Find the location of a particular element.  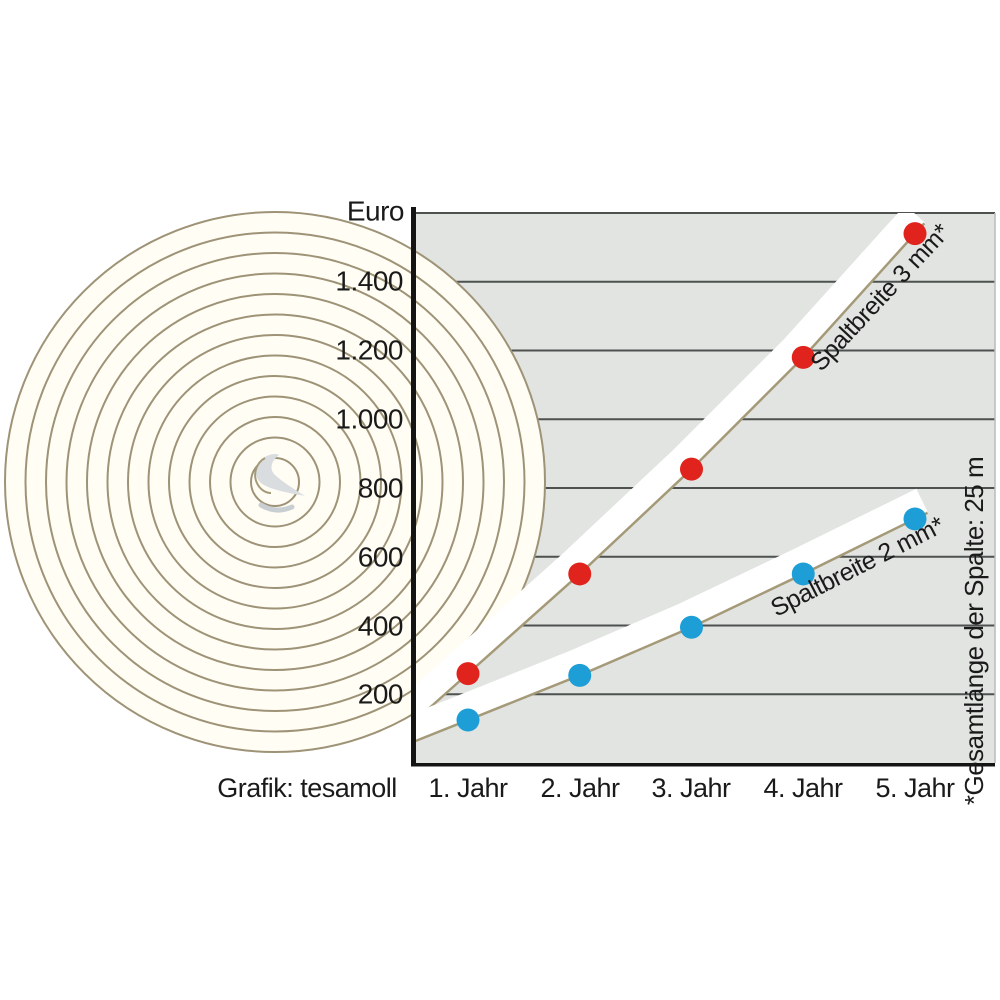

y-tick-1000: 1.000 is located at coordinates (369, 419).